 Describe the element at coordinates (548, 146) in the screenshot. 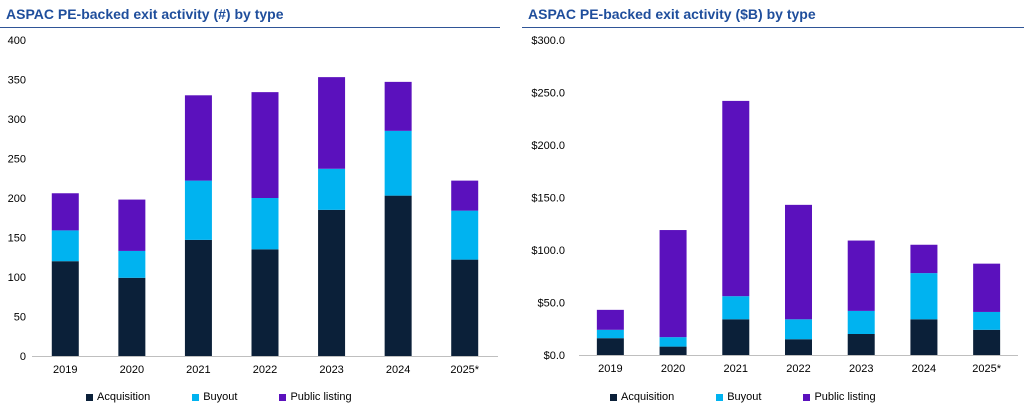

I see `y-tick-label: $200.0` at that location.